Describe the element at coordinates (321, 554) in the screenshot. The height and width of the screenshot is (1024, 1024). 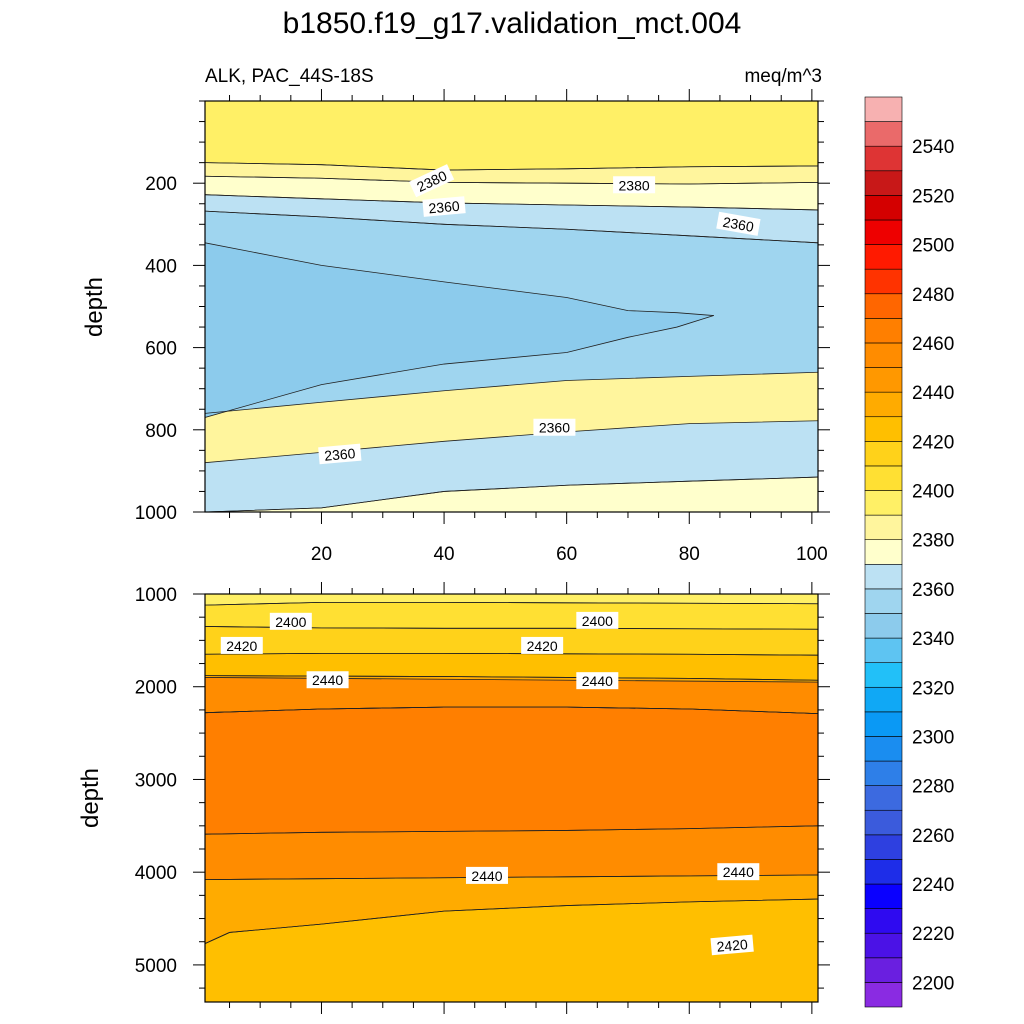
I see `upper-x-tick-label: 20` at that location.